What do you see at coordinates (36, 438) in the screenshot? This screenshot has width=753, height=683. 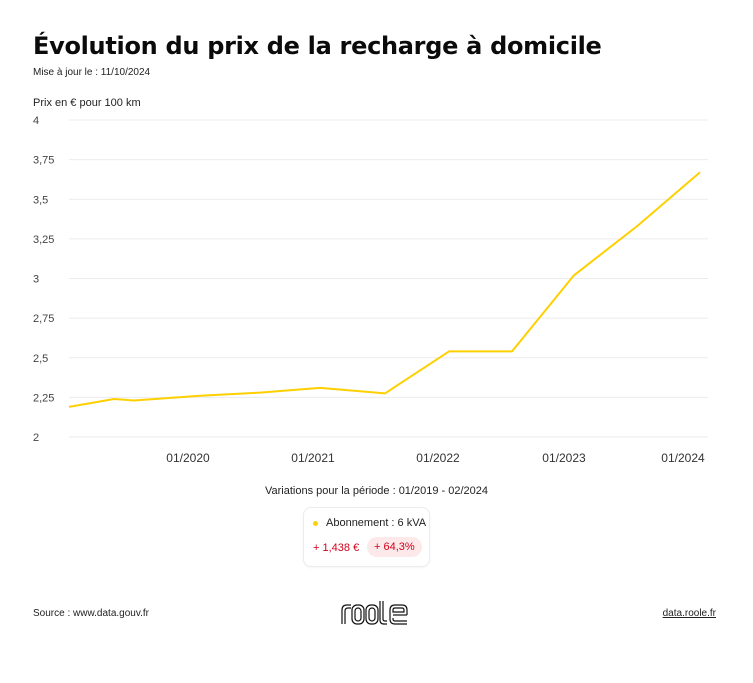 I see `y-tick-label: 2` at bounding box center [36, 438].